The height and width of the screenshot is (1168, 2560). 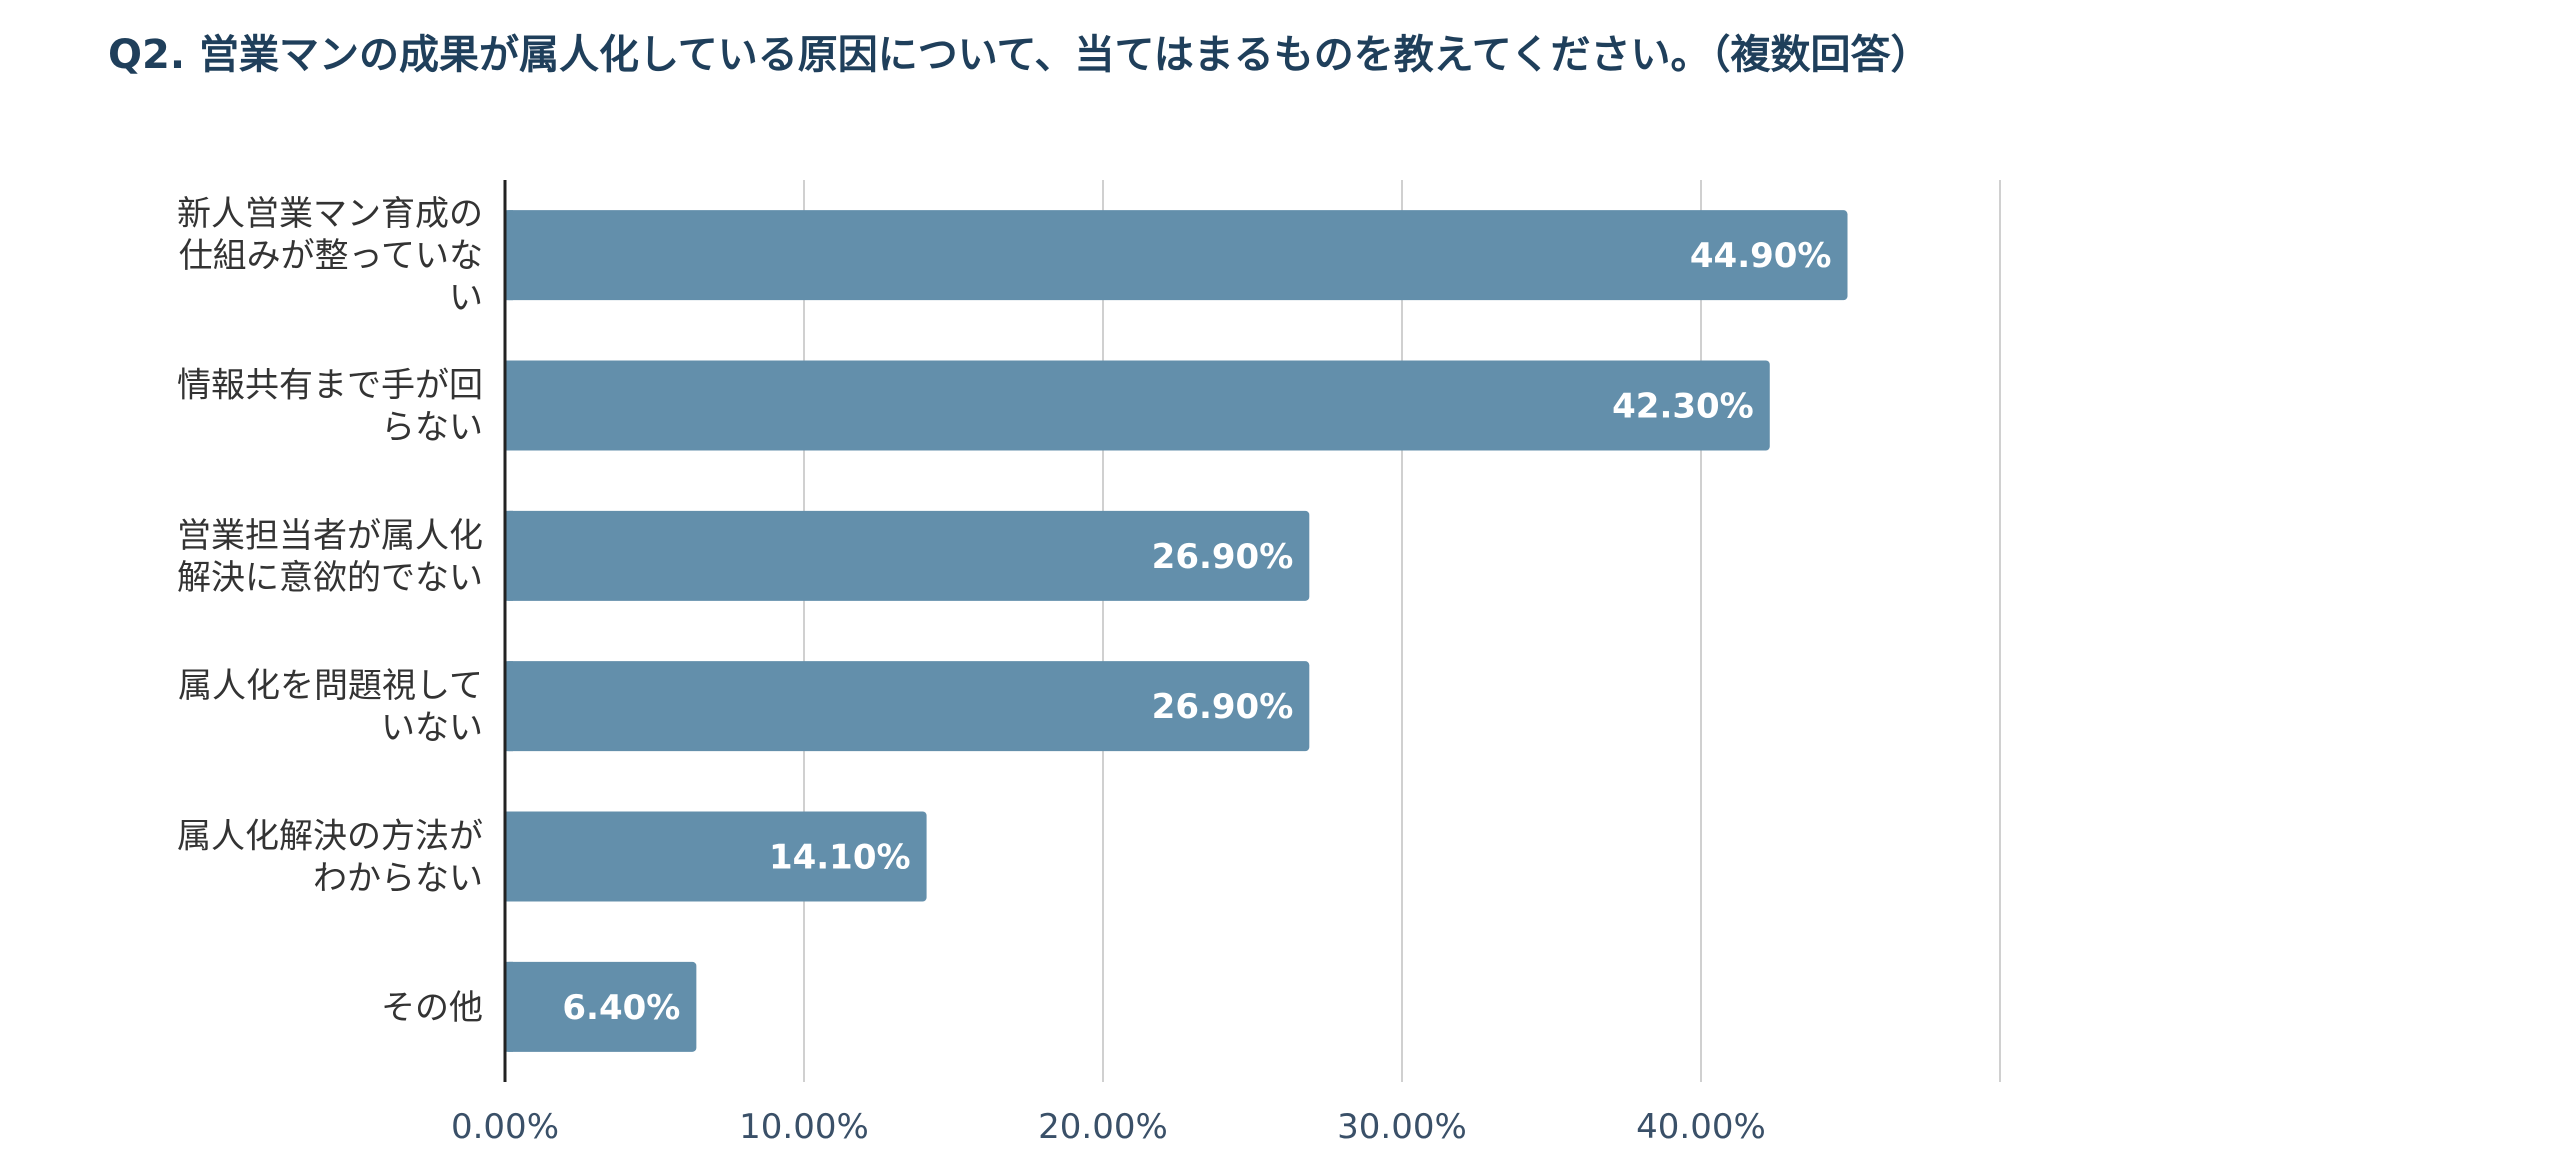 I want to click on x-tick-label: 40.00%, so click(x=1701, y=1127).